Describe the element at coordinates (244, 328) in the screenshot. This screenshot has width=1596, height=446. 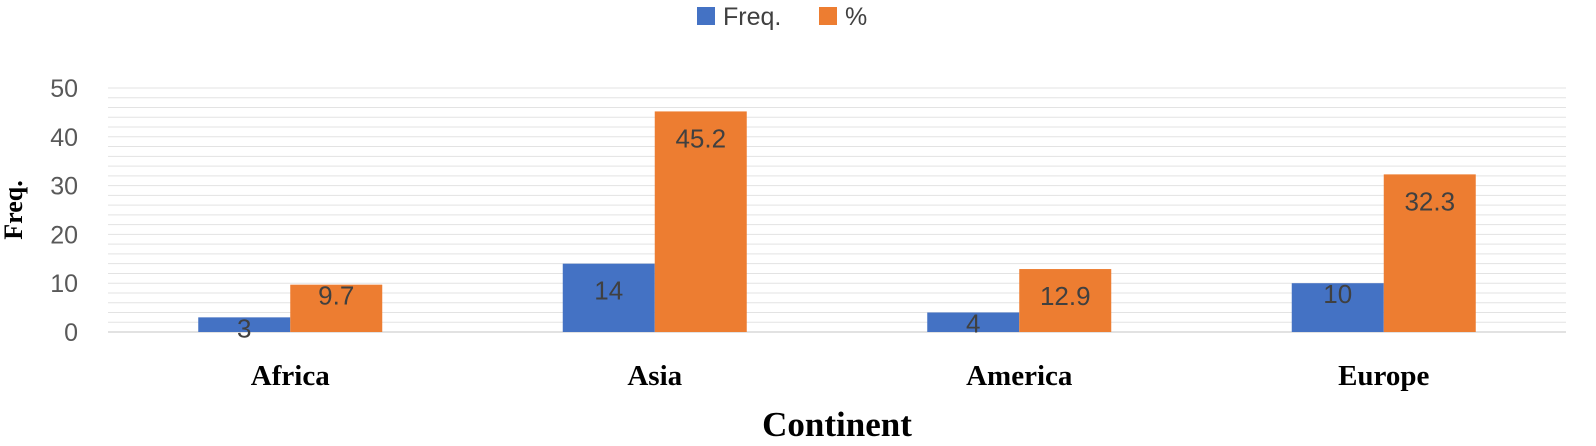
I see `data-label: 3` at that location.